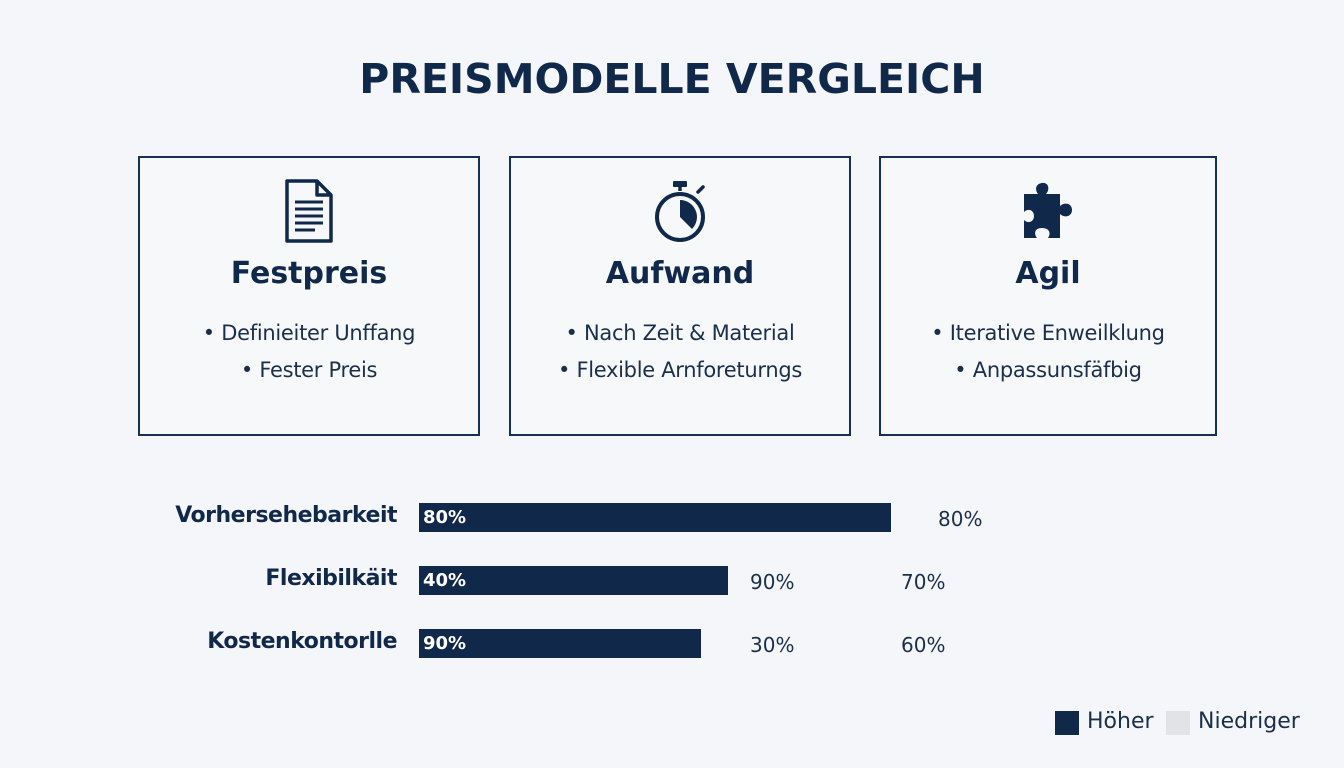  What do you see at coordinates (445, 580) in the screenshot?
I see `bar-value-label: 40%` at bounding box center [445, 580].